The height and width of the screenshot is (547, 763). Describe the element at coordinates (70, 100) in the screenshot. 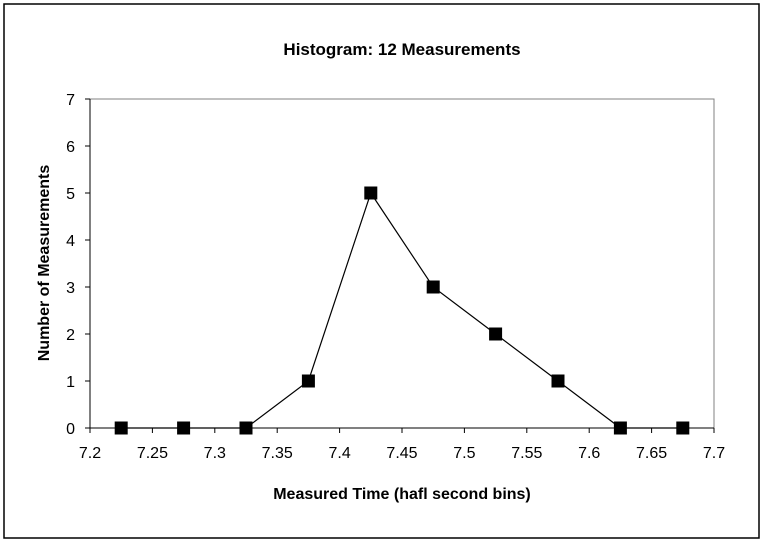

I see `y-tick-label: 7` at that location.